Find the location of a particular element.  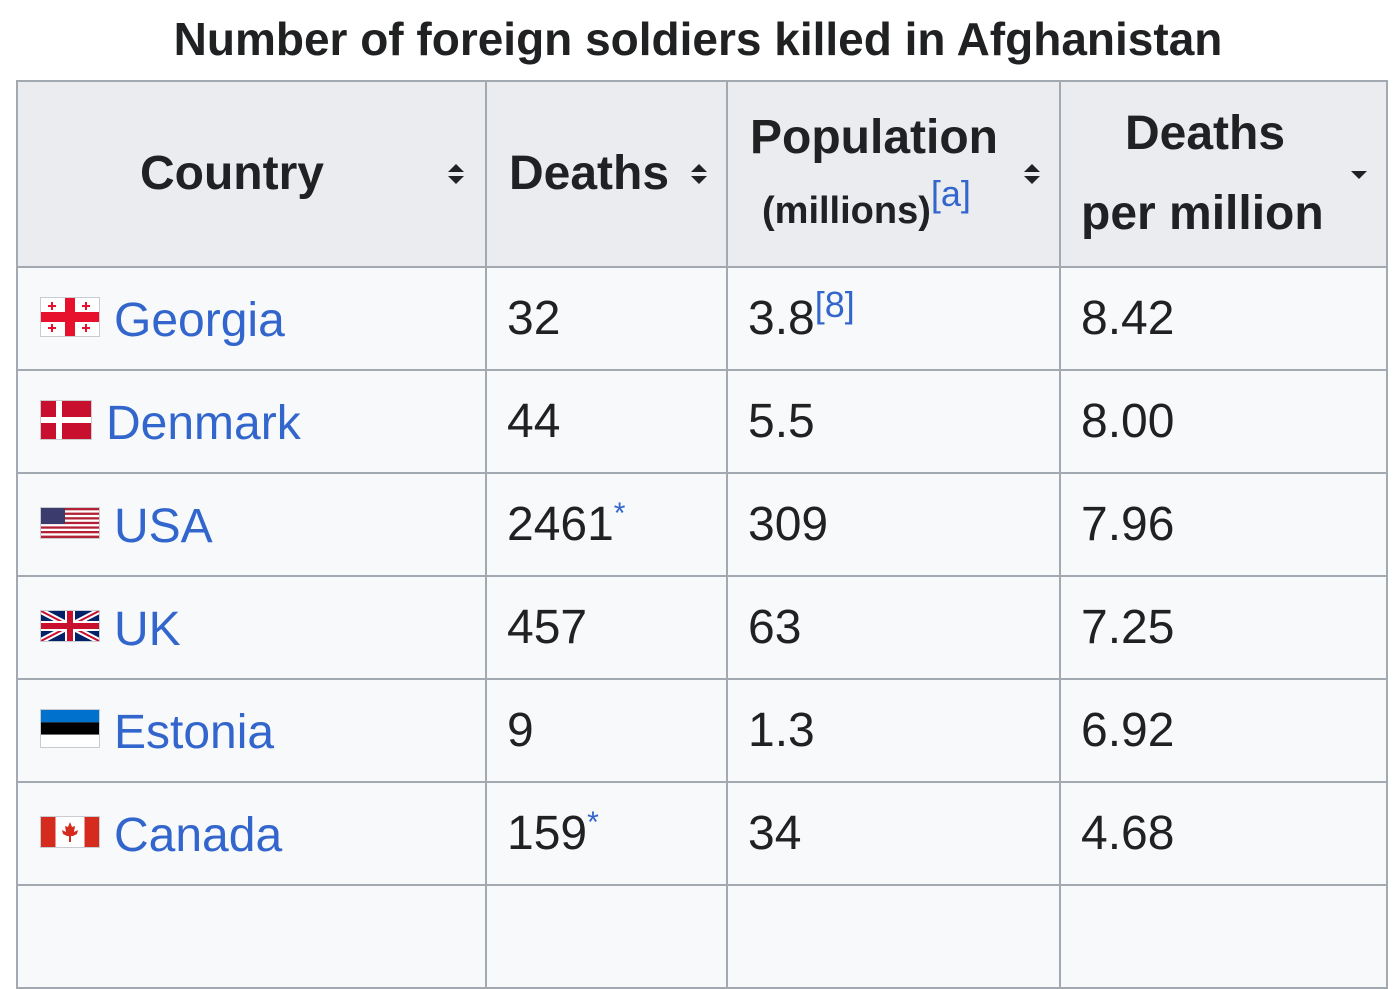

note-reference-a: [a] is located at coordinates (950, 193).